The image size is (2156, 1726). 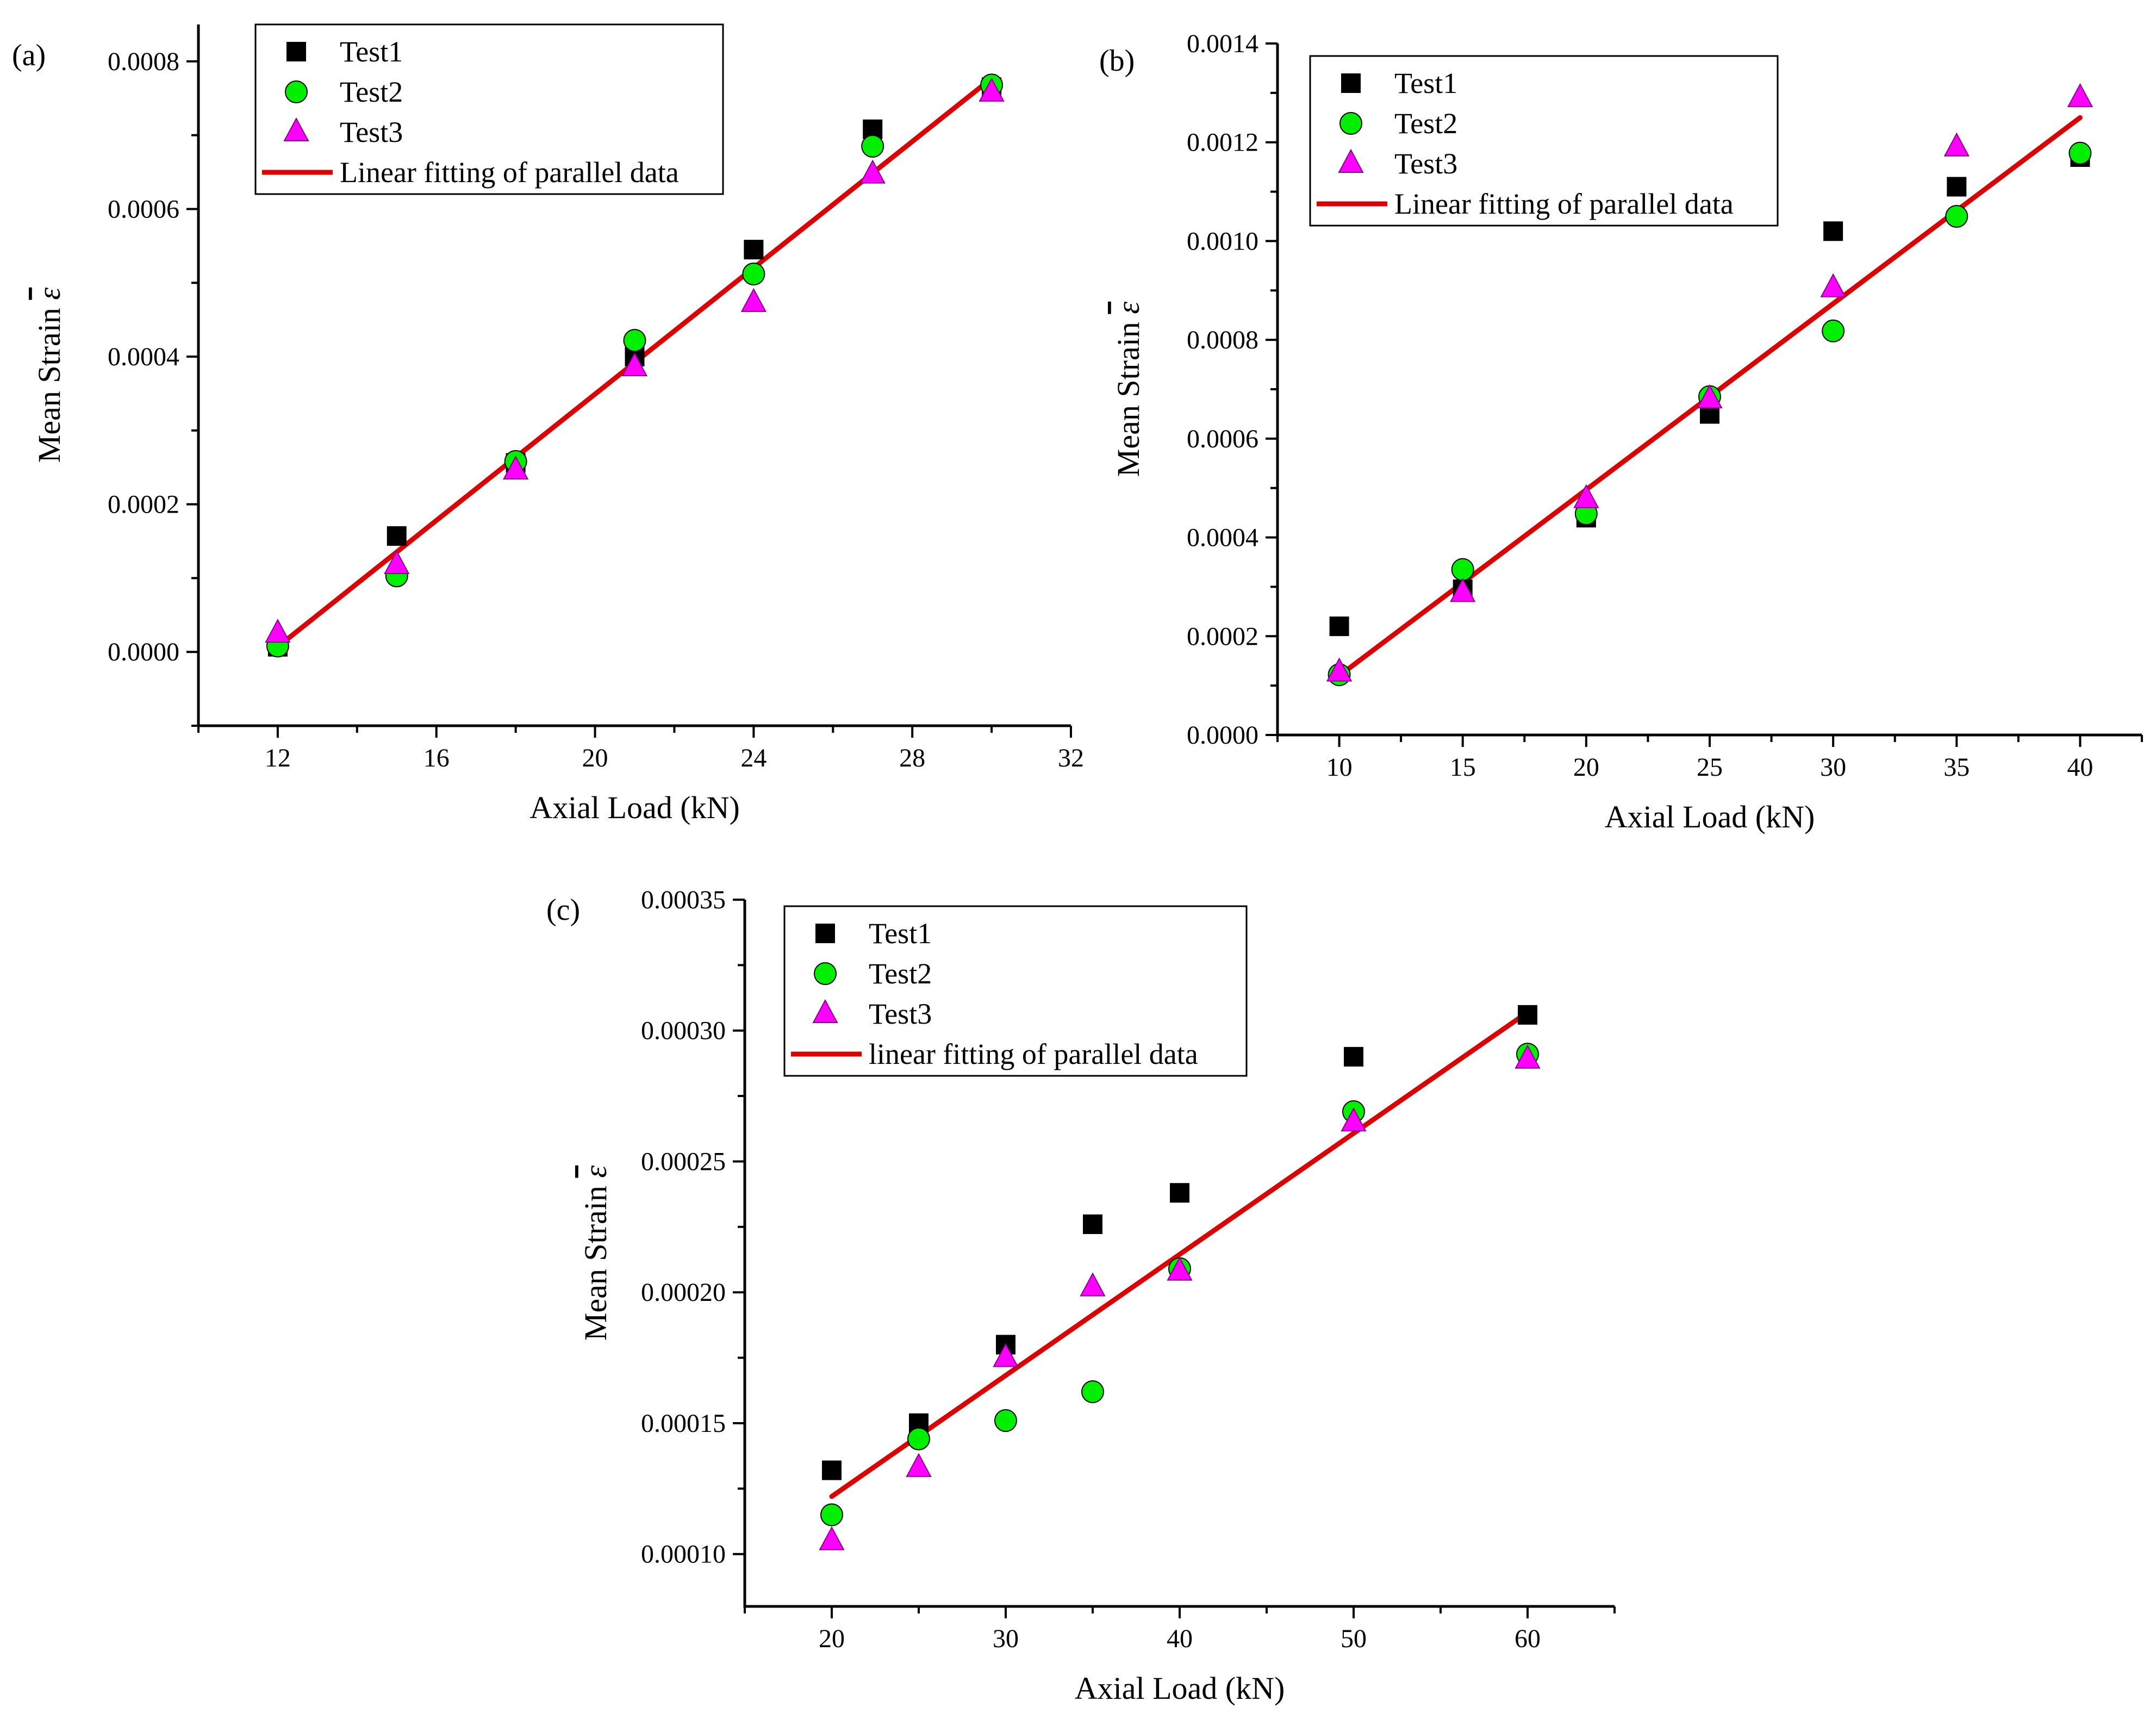 What do you see at coordinates (1179, 1254) in the screenshot?
I see `fit-line` at bounding box center [1179, 1254].